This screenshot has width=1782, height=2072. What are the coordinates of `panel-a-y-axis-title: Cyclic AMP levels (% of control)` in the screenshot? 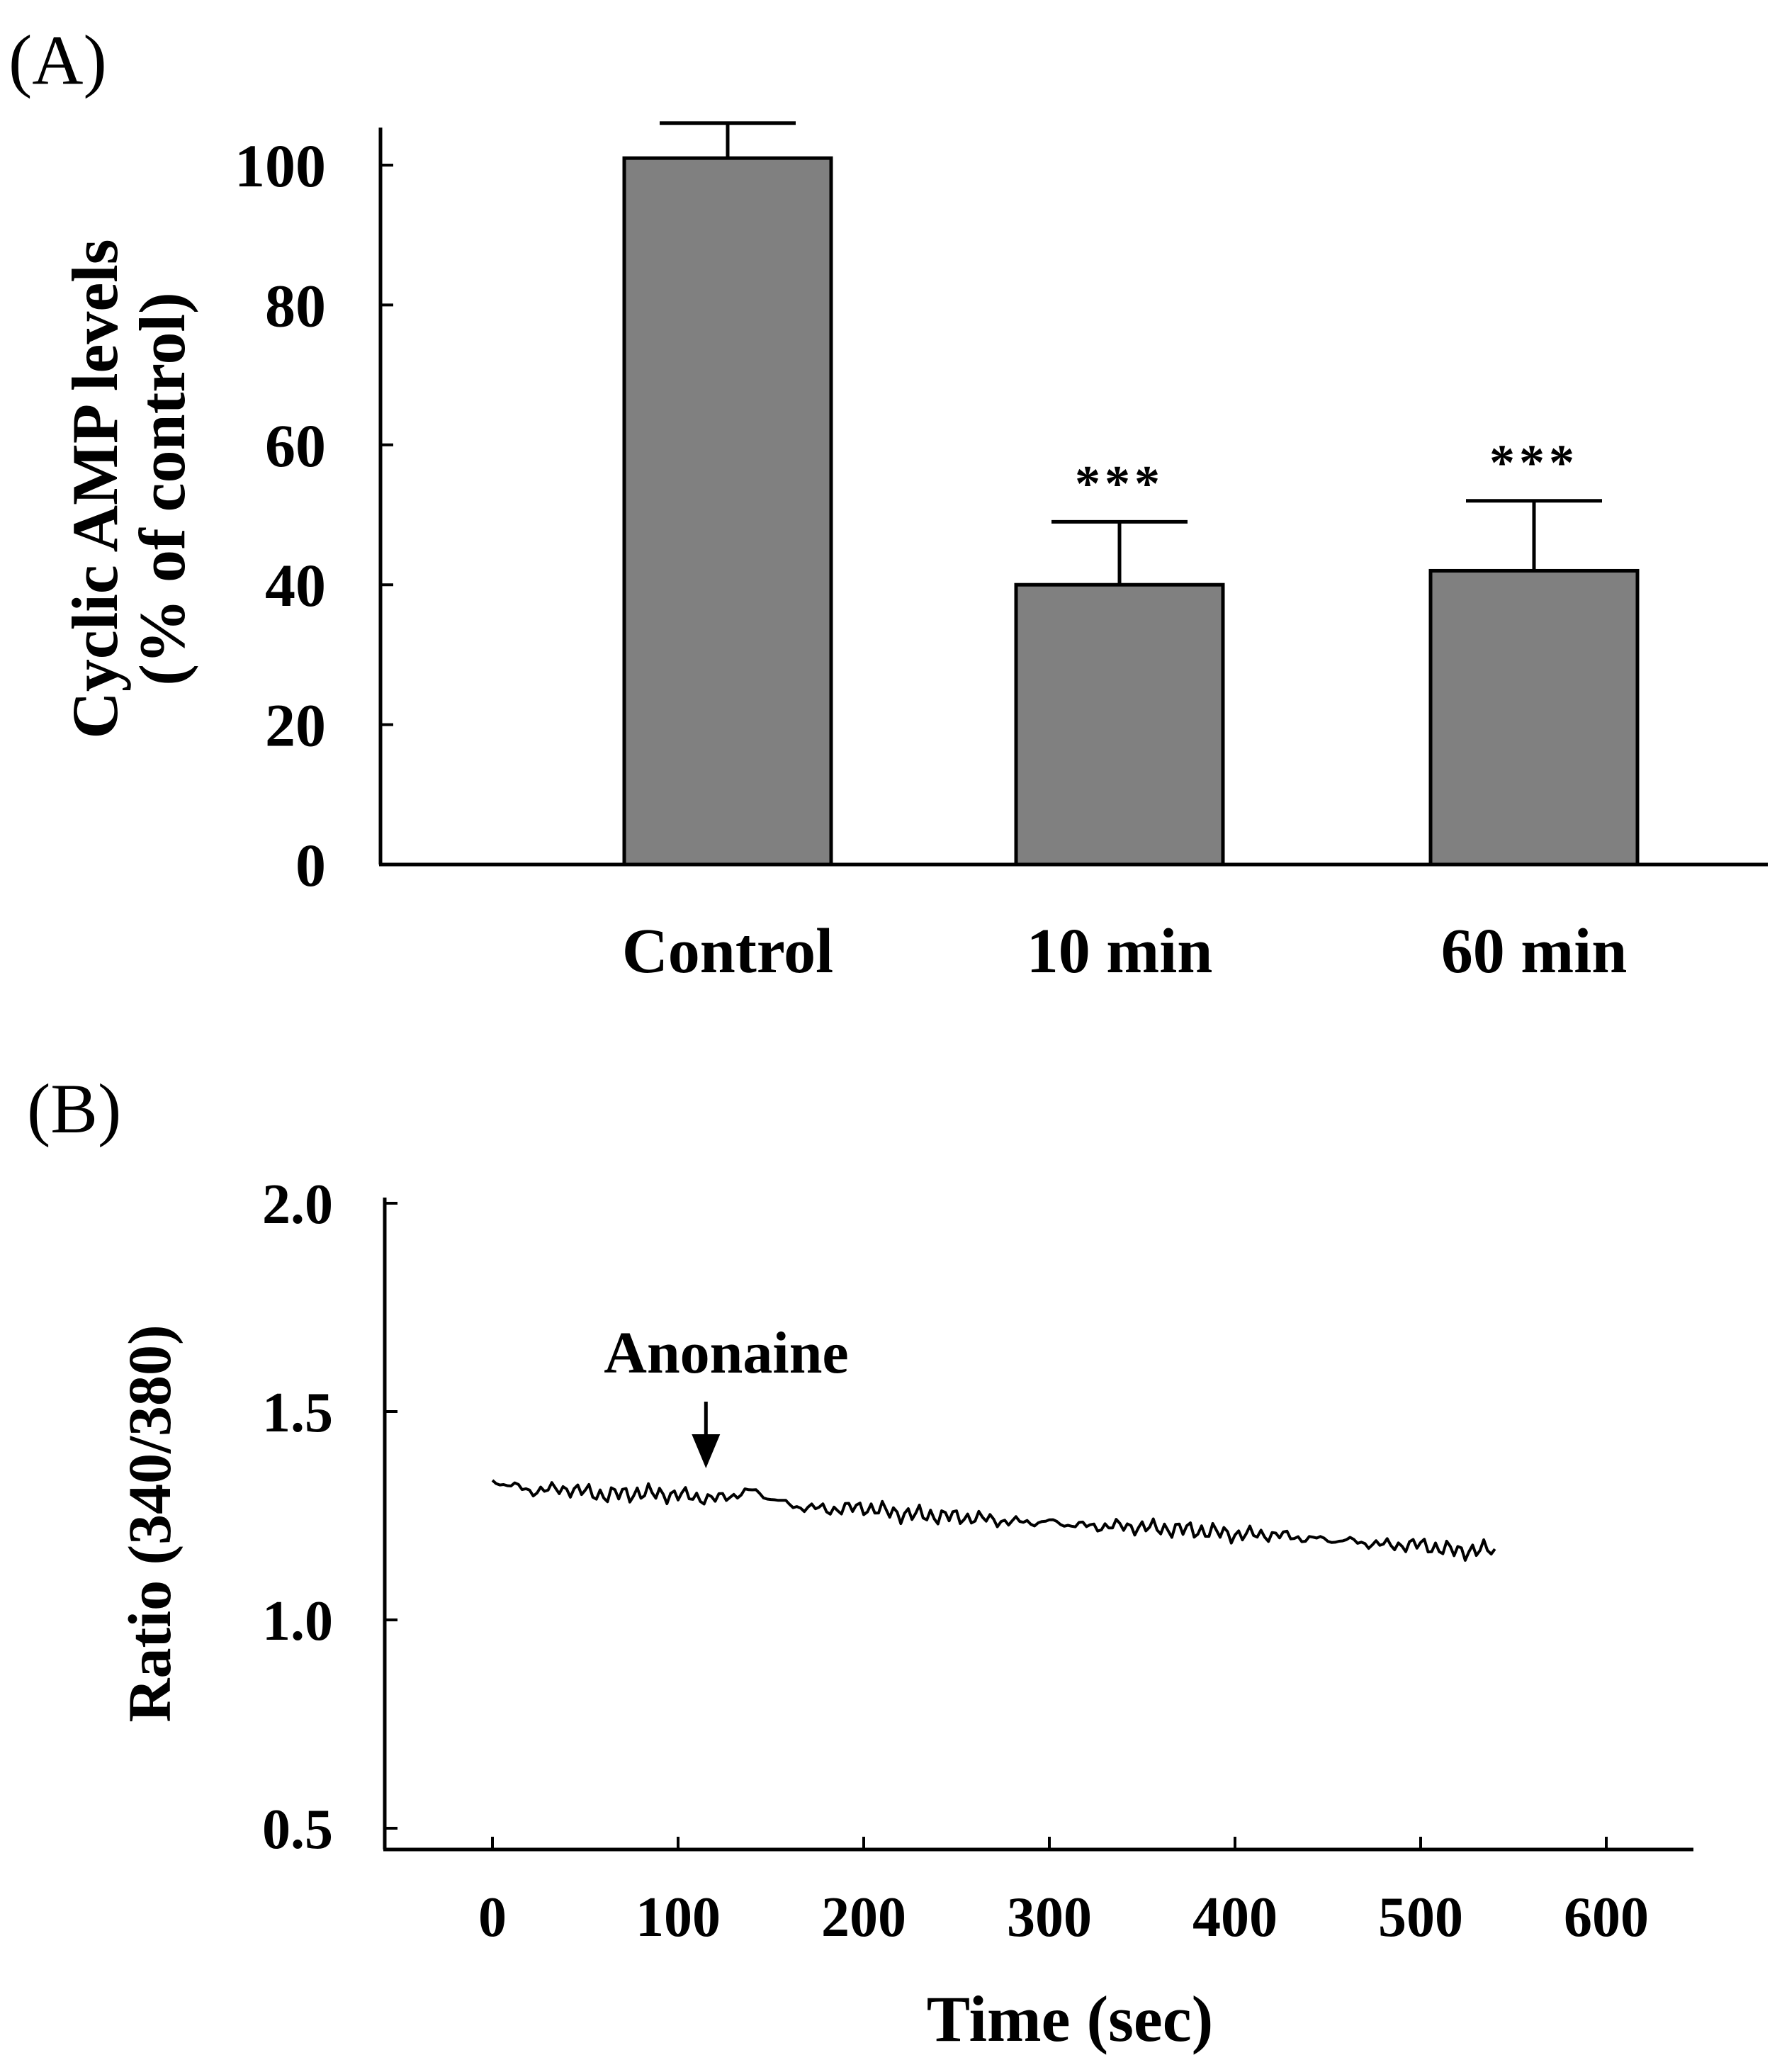 It's located at (128, 488).